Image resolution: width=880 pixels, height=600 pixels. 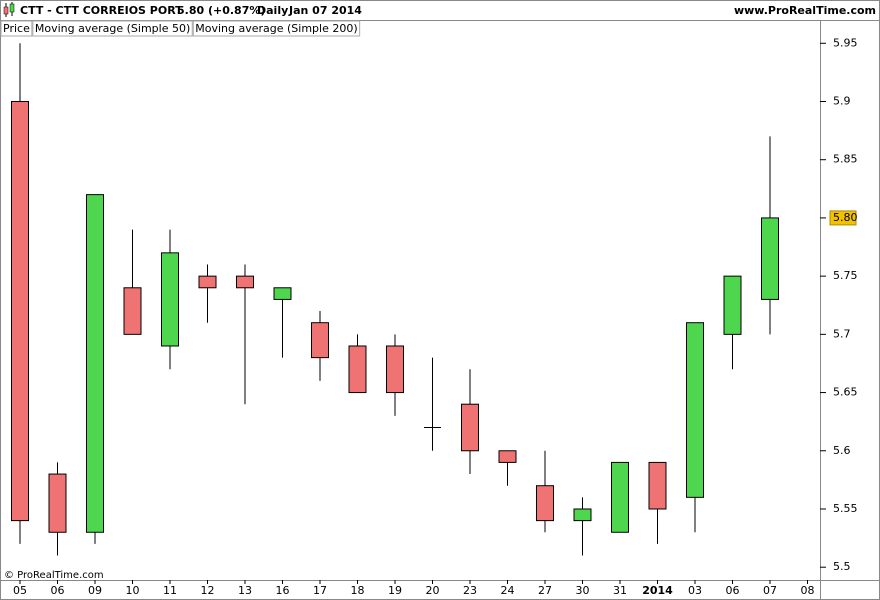 What do you see at coordinates (221, 10) in the screenshot?
I see `price-change: 5.80 (+0.87%)` at bounding box center [221, 10].